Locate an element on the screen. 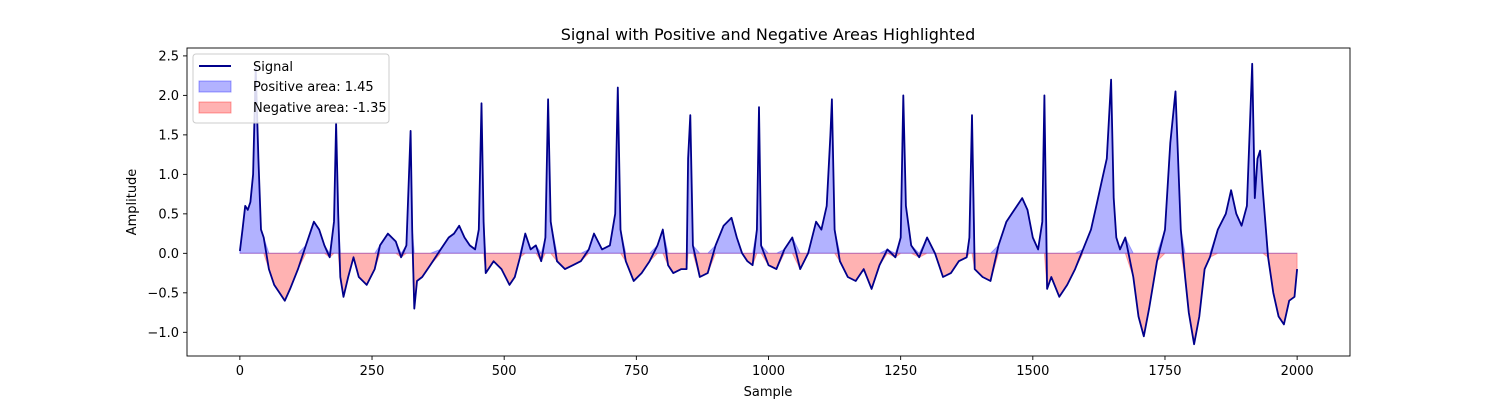  x-axis-label: Sample is located at coordinates (768, 392).